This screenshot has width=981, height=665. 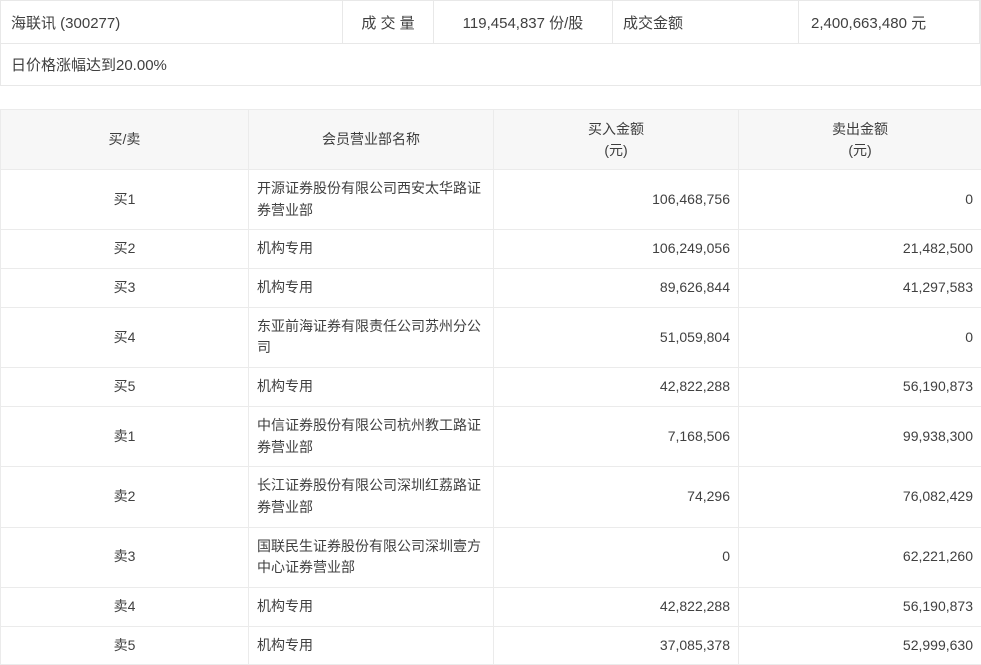 I want to click on buy-amount: 106,468,756, so click(x=616, y=200).